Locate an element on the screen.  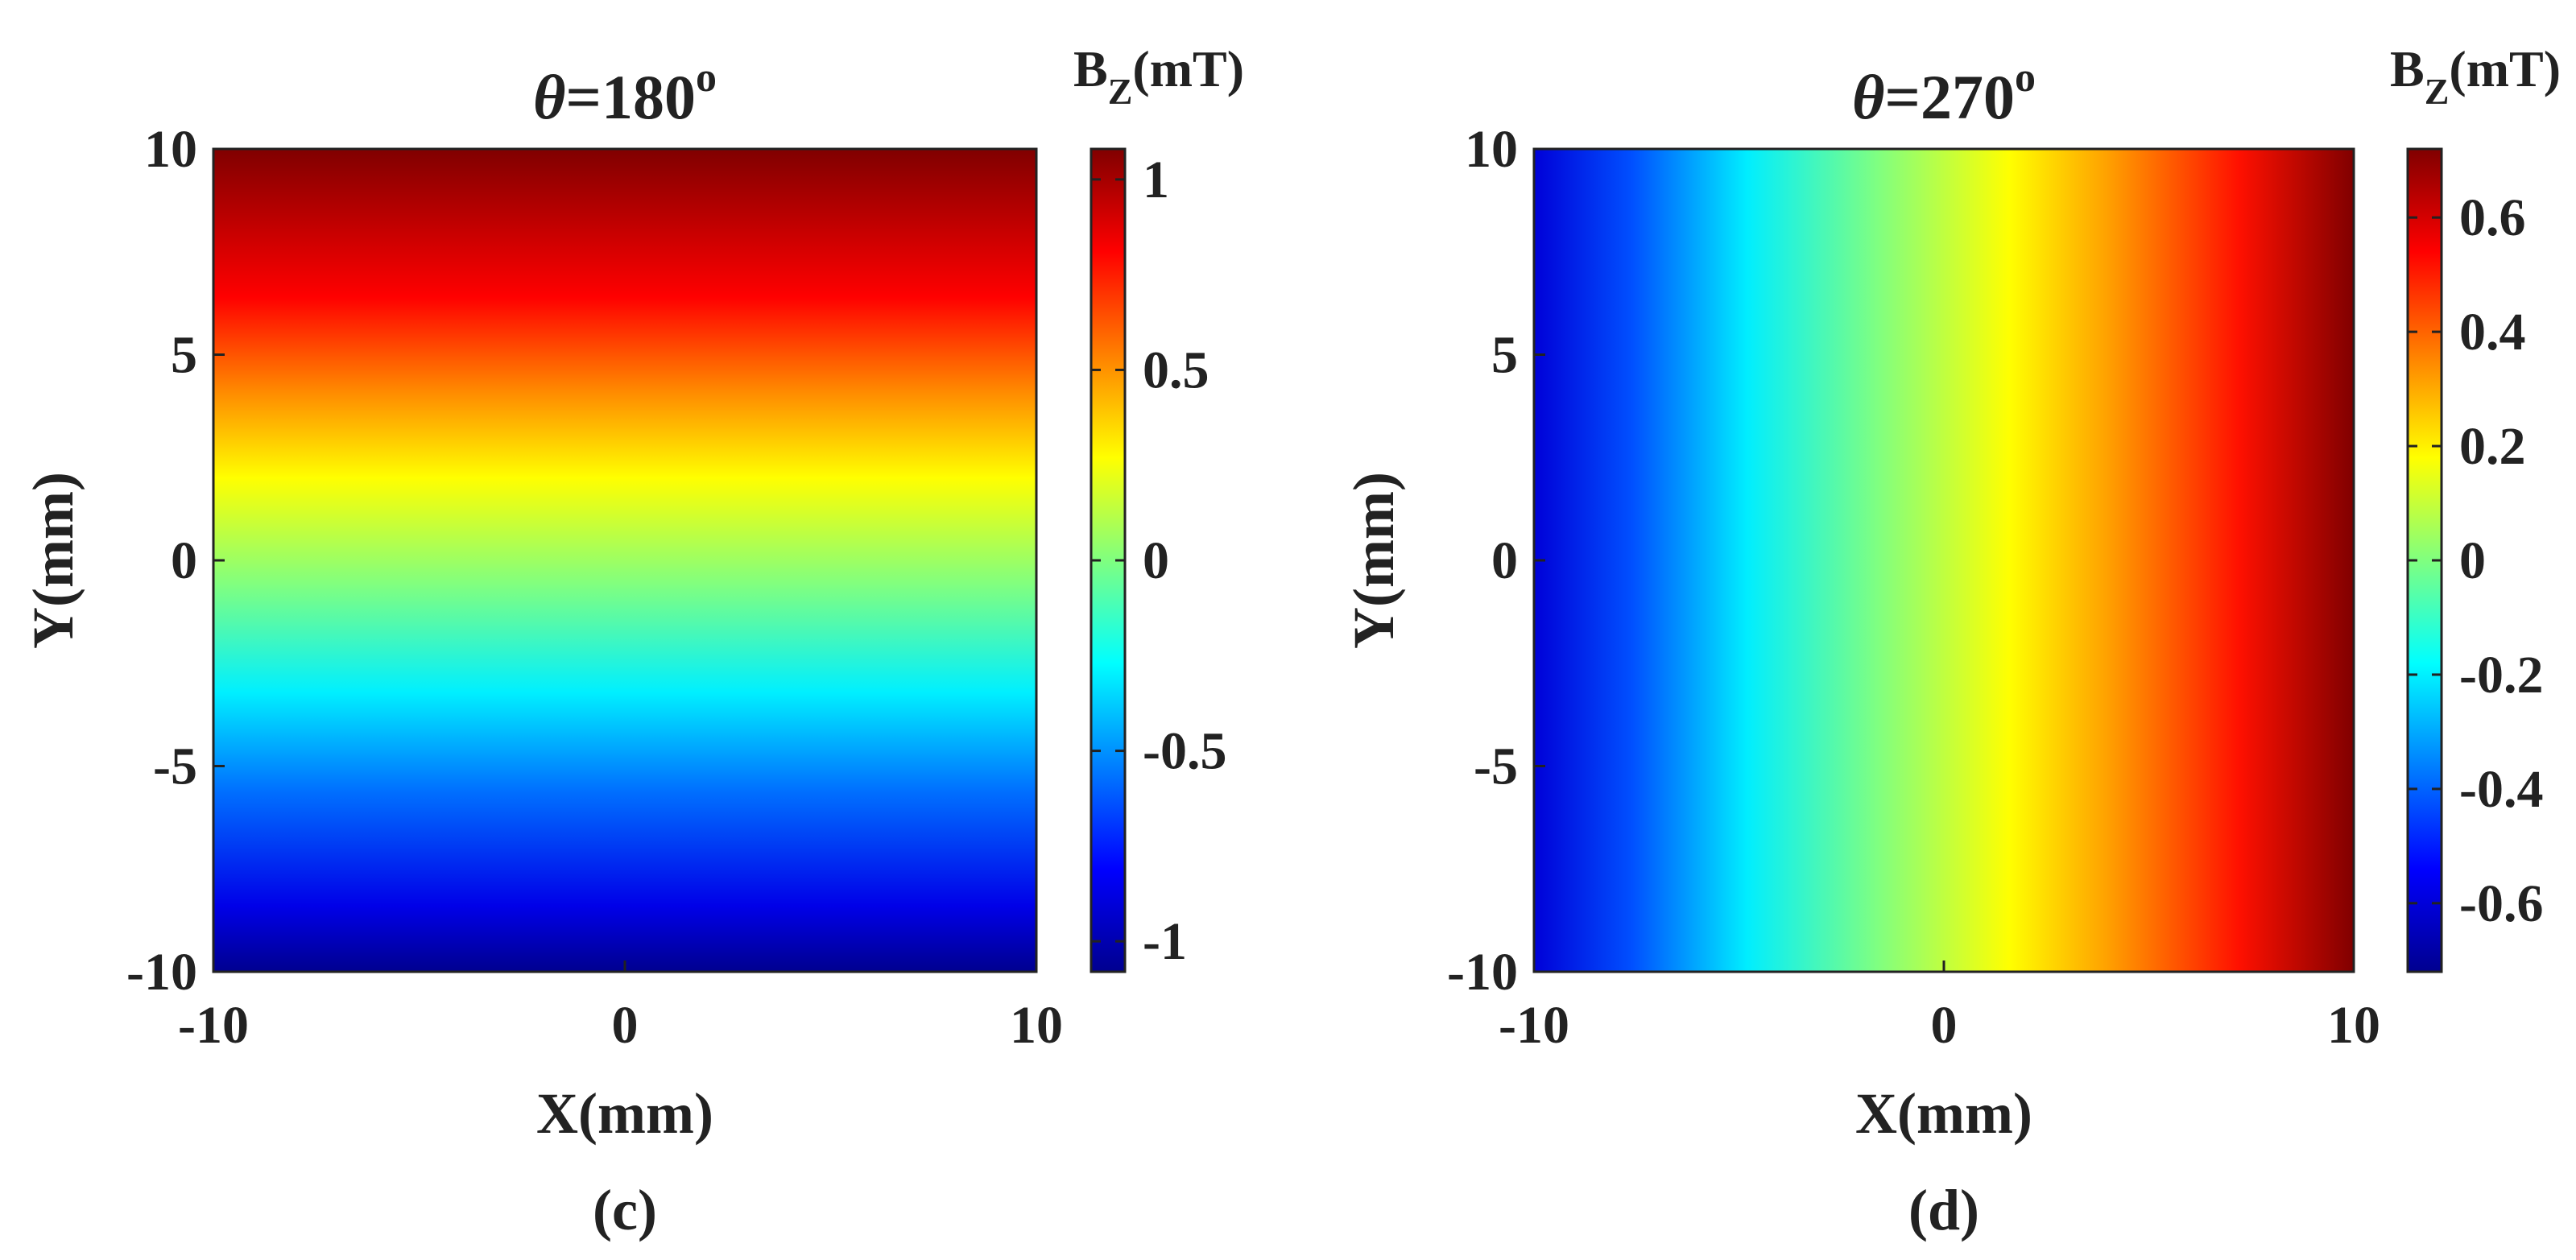
chart-title: θ=270o is located at coordinates (1944, 93).